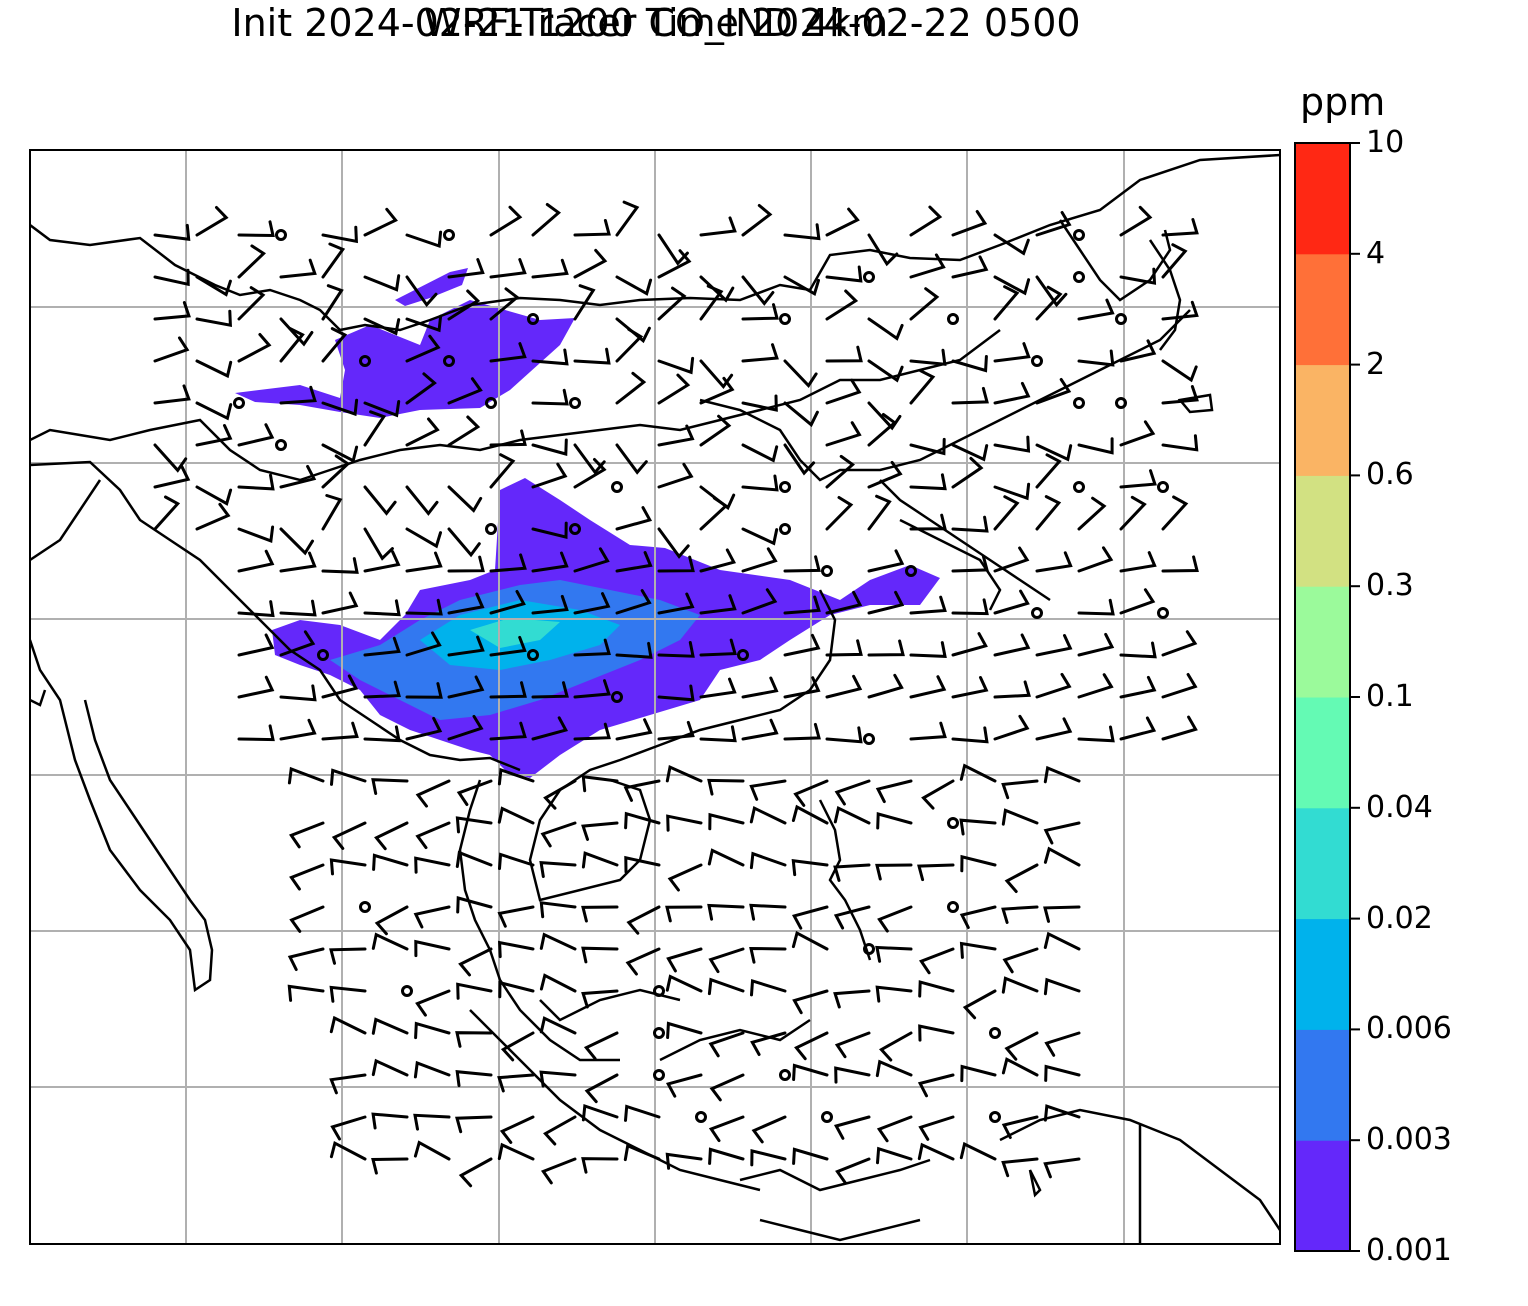 This screenshot has width=1528, height=1306. Describe the element at coordinates (1409, 1140) in the screenshot. I see `colorbar-tick-label: 0.003` at that location.